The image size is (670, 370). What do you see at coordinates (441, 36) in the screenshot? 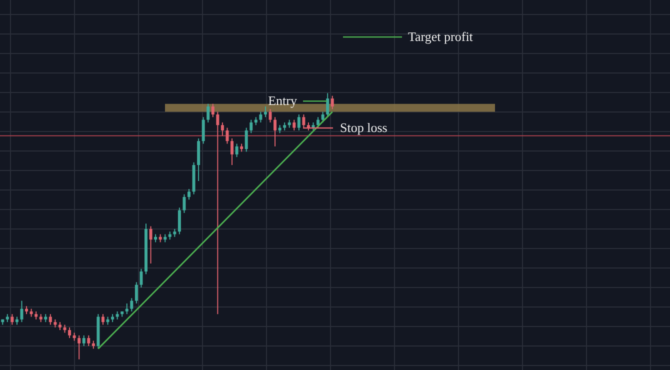
I see `text: Target profit` at bounding box center [441, 36].